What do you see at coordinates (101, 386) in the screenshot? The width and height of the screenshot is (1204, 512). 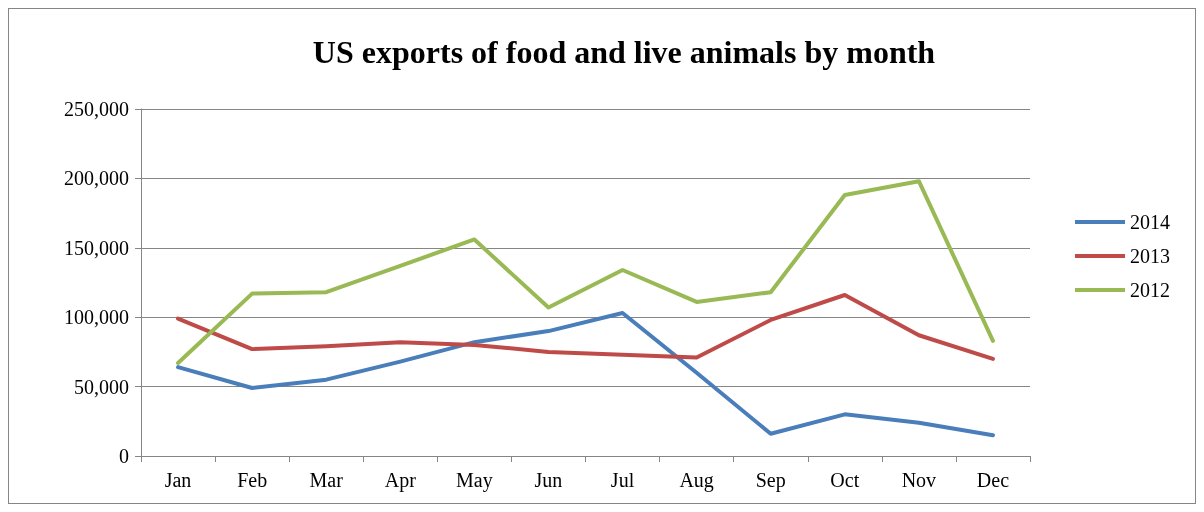 I see `y-tick-label: 50,000` at bounding box center [101, 386].